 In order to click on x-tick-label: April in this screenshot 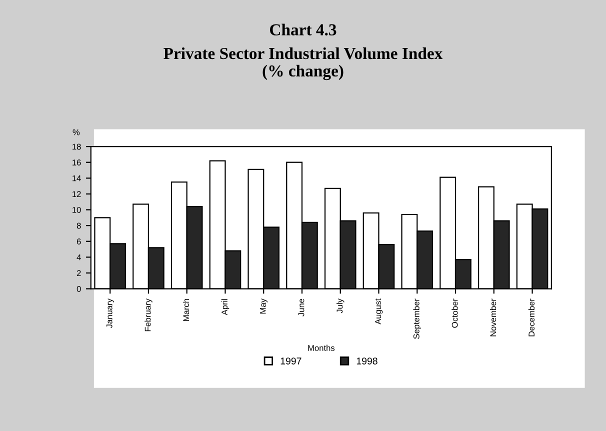, I will do `click(225, 307)`.